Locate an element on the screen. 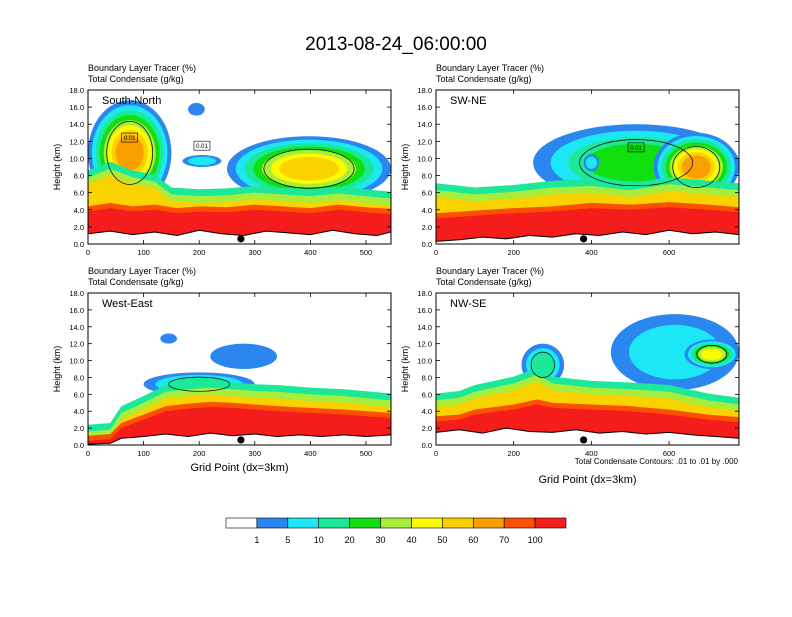  colorbar: 1 5 10 20 30 40 50 60 70 100 is located at coordinates (396, 531).